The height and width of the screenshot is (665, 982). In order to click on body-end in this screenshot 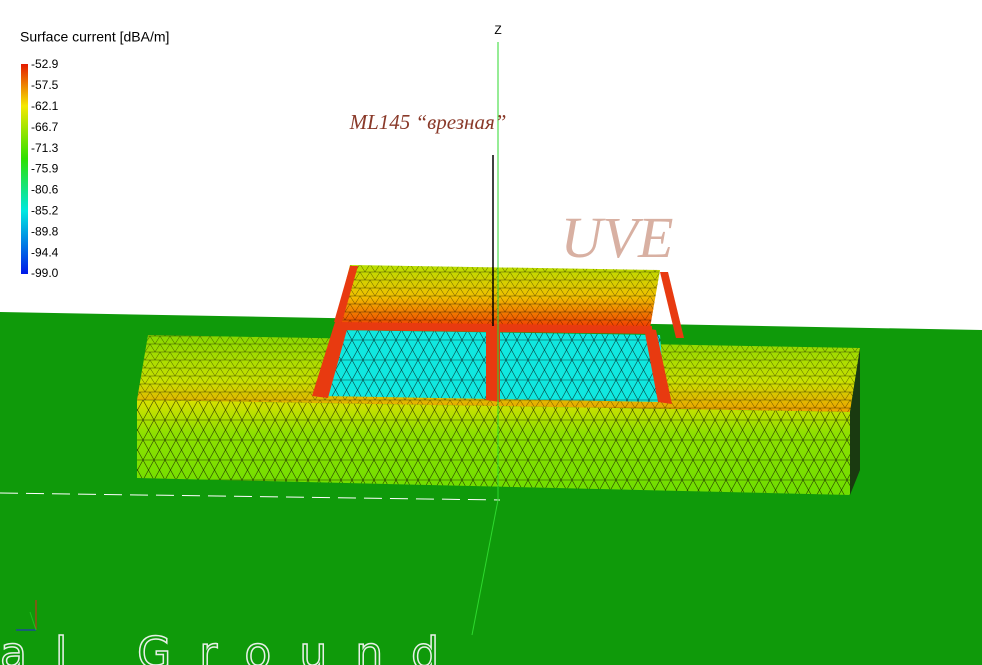, I will do `click(855, 421)`.